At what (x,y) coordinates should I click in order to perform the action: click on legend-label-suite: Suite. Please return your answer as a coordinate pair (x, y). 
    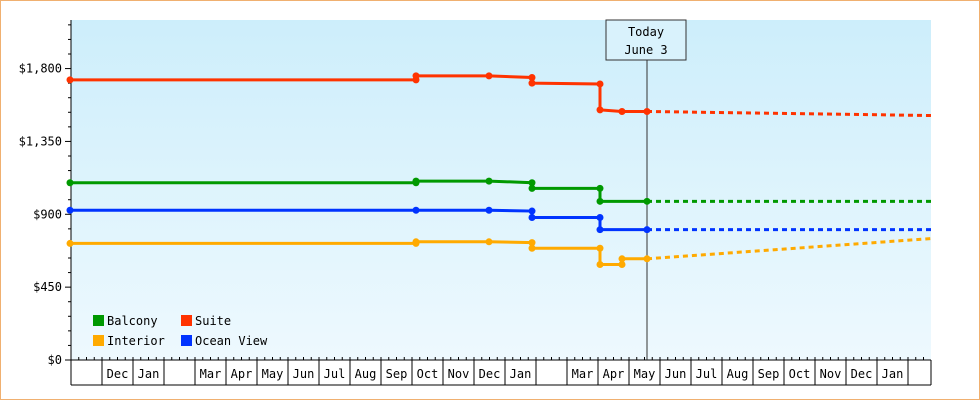
    Looking at the image, I should click on (213, 321).